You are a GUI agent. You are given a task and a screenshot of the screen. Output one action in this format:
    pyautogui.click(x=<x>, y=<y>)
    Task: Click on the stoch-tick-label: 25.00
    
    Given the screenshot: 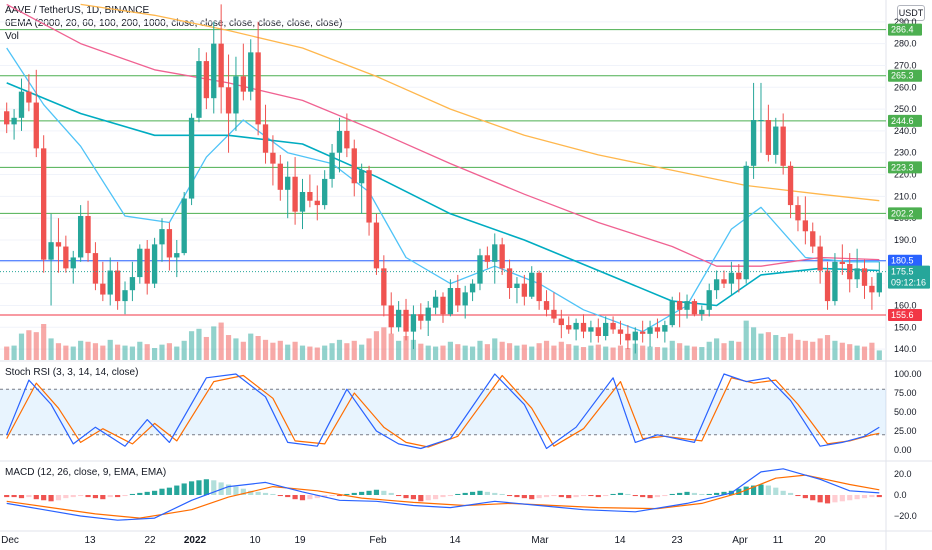 What is the action you would take?
    pyautogui.click(x=905, y=431)
    